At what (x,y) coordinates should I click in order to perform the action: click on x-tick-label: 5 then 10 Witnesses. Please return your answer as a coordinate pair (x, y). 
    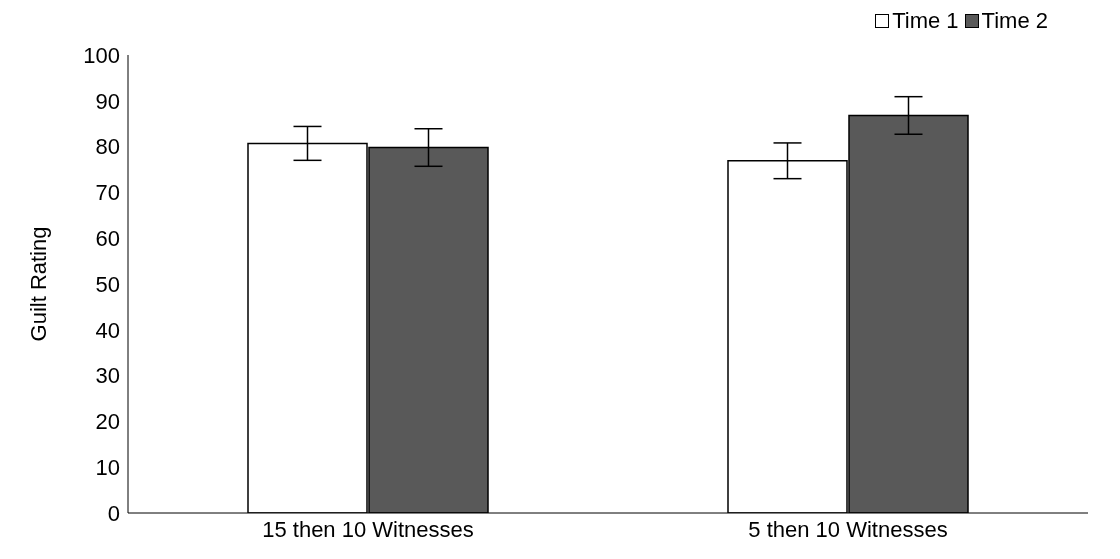
    Looking at the image, I should click on (848, 529).